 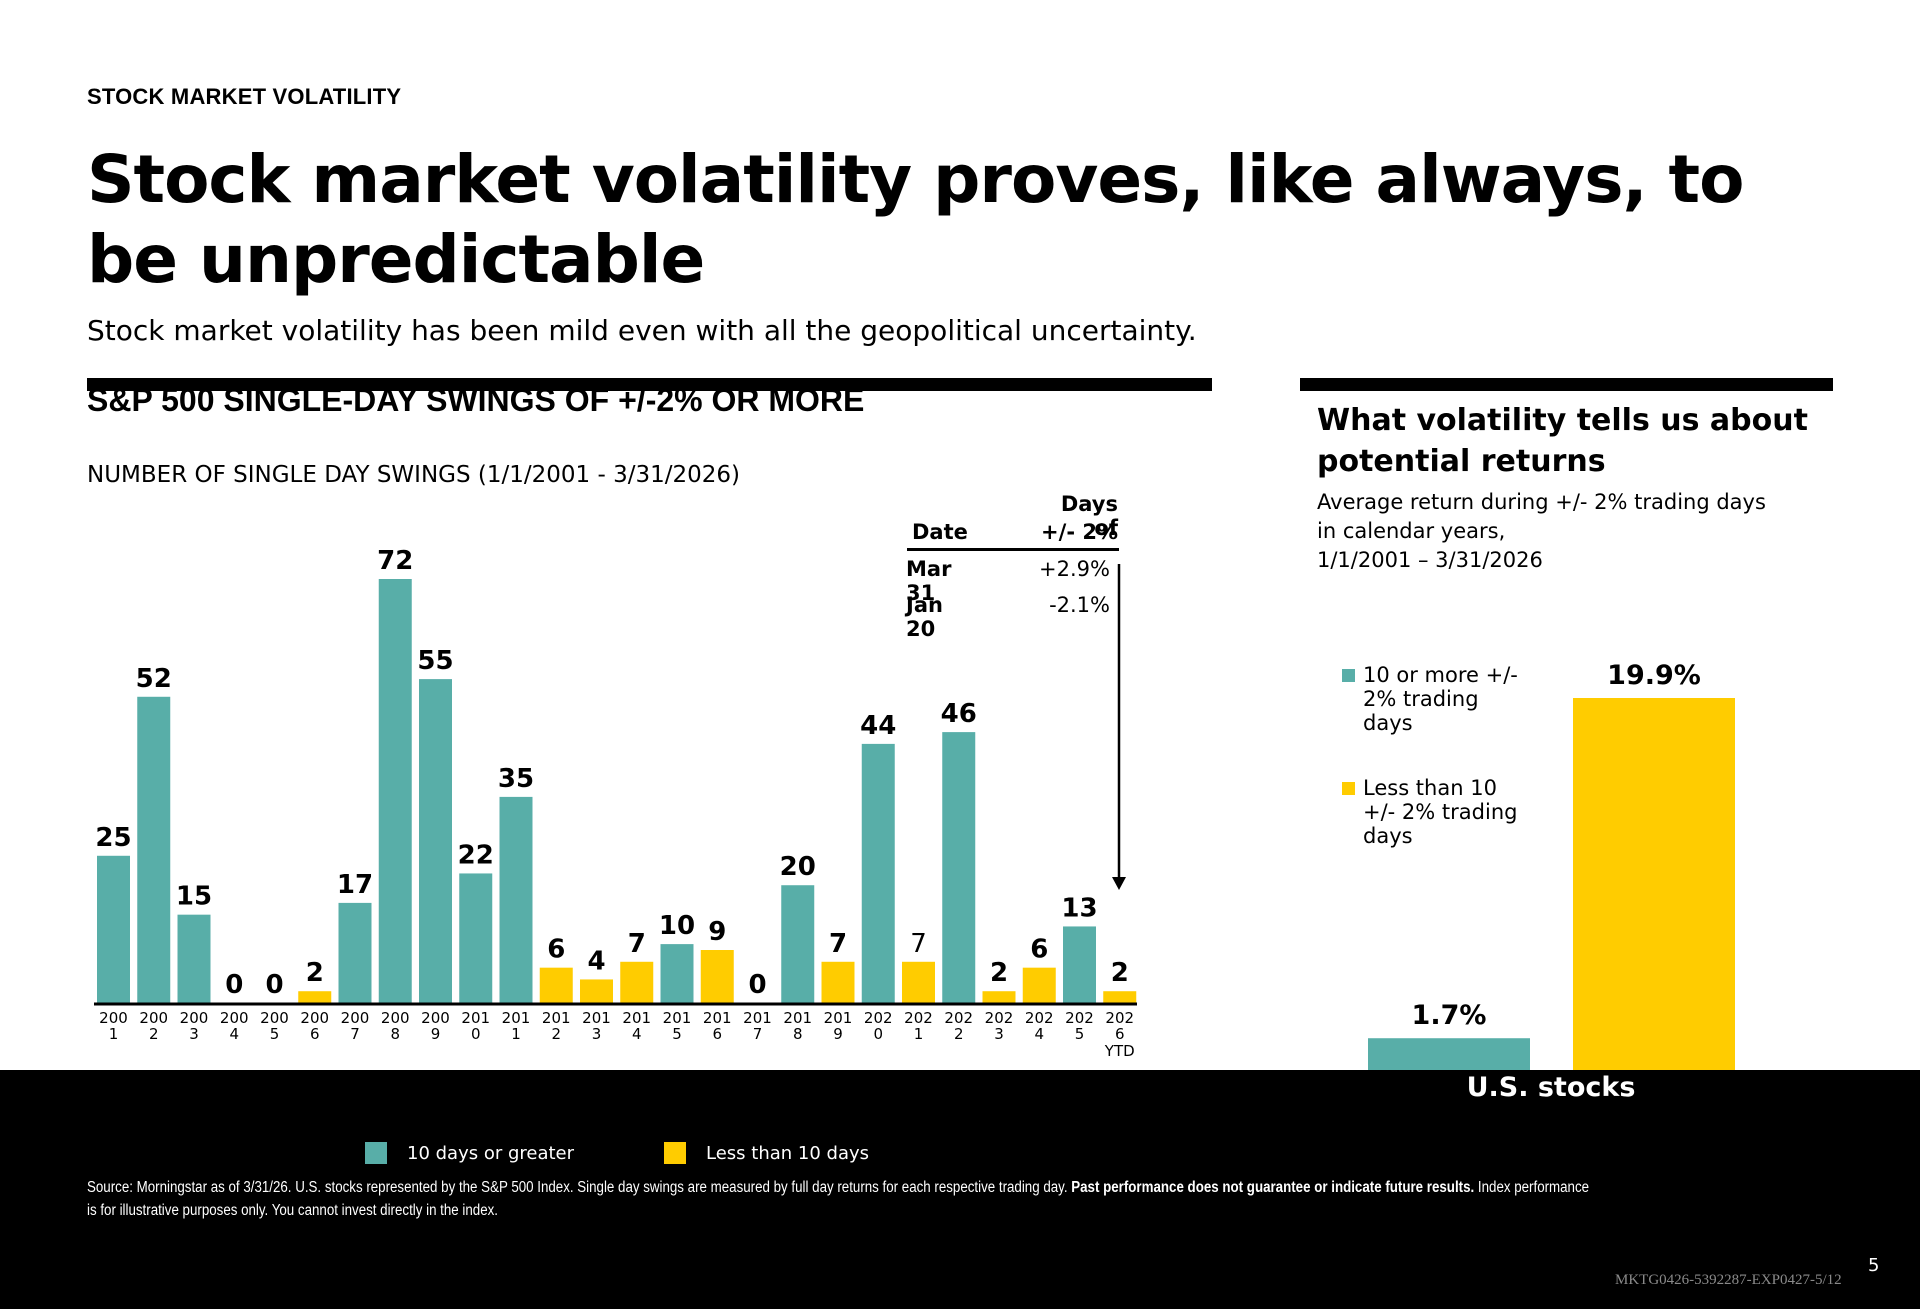 I want to click on legend-line: +/- 2% trading, so click(x=1440, y=812).